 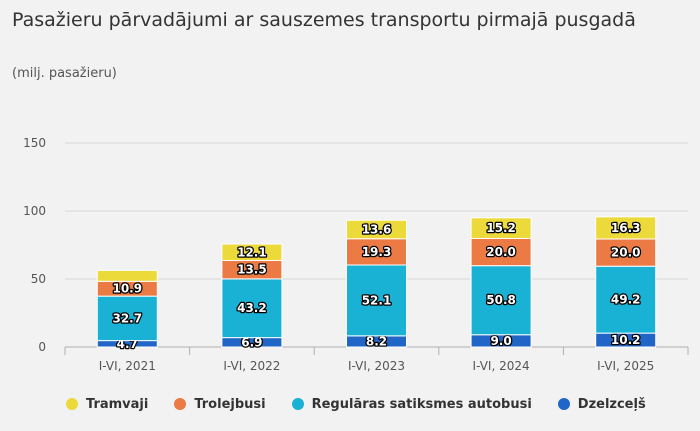 I want to click on data-label: 50.8, so click(x=501, y=300).